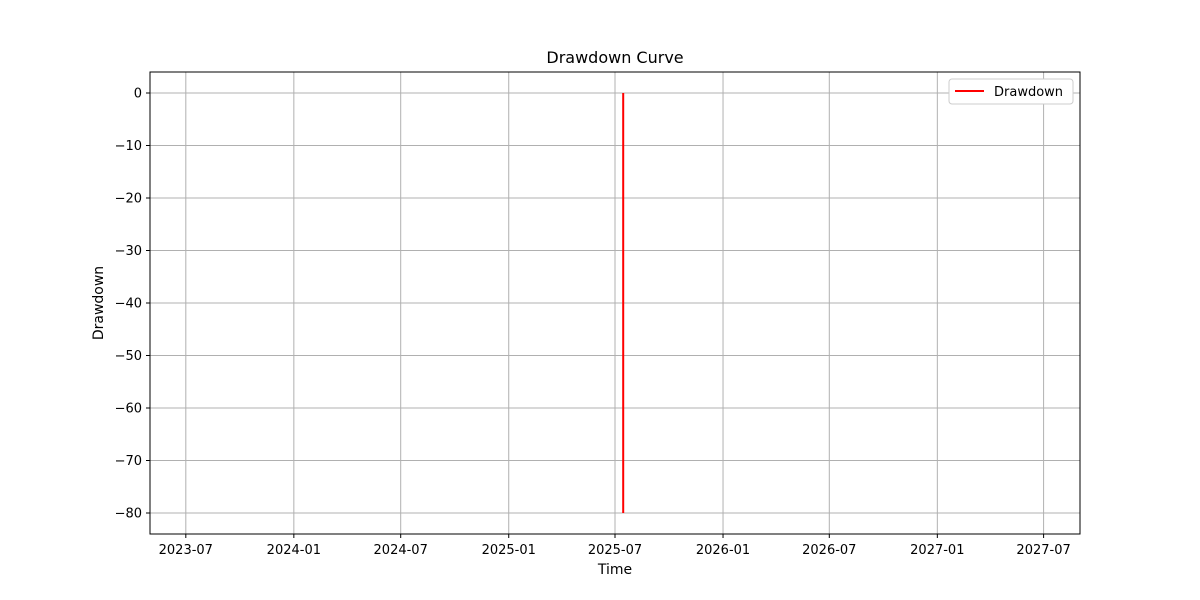 Image resolution: width=1200 pixels, height=600 pixels. I want to click on y-tick-label: −30, so click(128, 251).